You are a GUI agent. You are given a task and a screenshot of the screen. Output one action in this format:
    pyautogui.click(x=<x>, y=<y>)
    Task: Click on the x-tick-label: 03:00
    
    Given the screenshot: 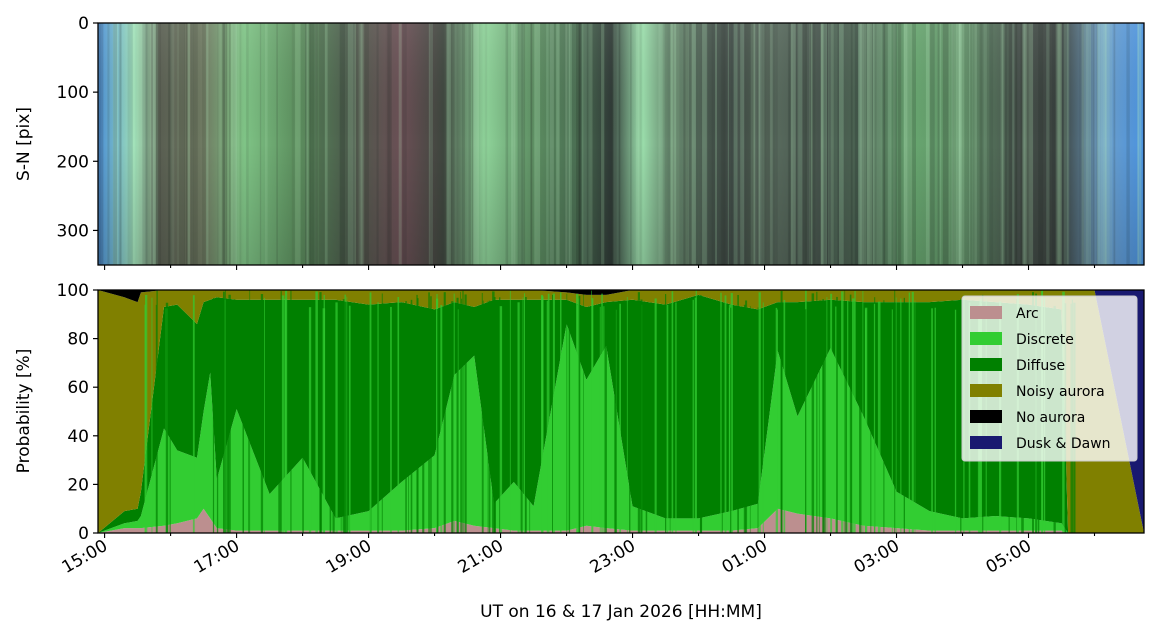 What is the action you would take?
    pyautogui.click(x=877, y=557)
    